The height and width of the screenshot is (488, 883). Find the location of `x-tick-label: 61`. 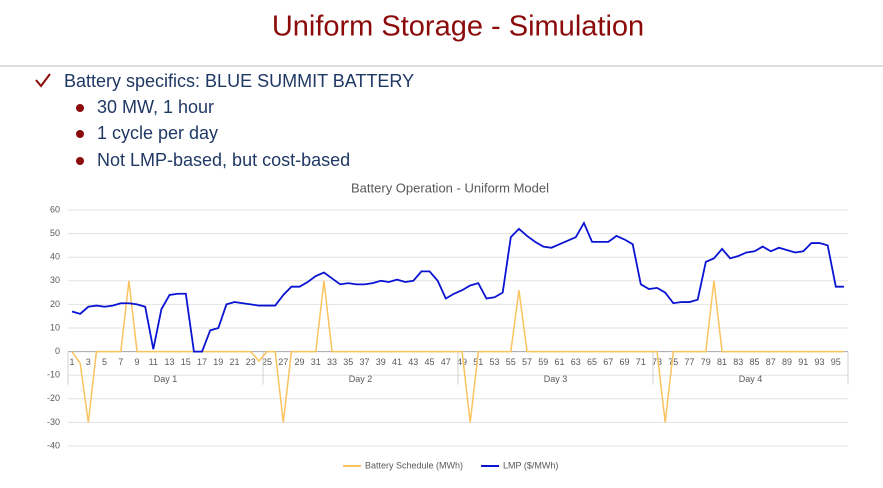

x-tick-label: 61 is located at coordinates (560, 362).